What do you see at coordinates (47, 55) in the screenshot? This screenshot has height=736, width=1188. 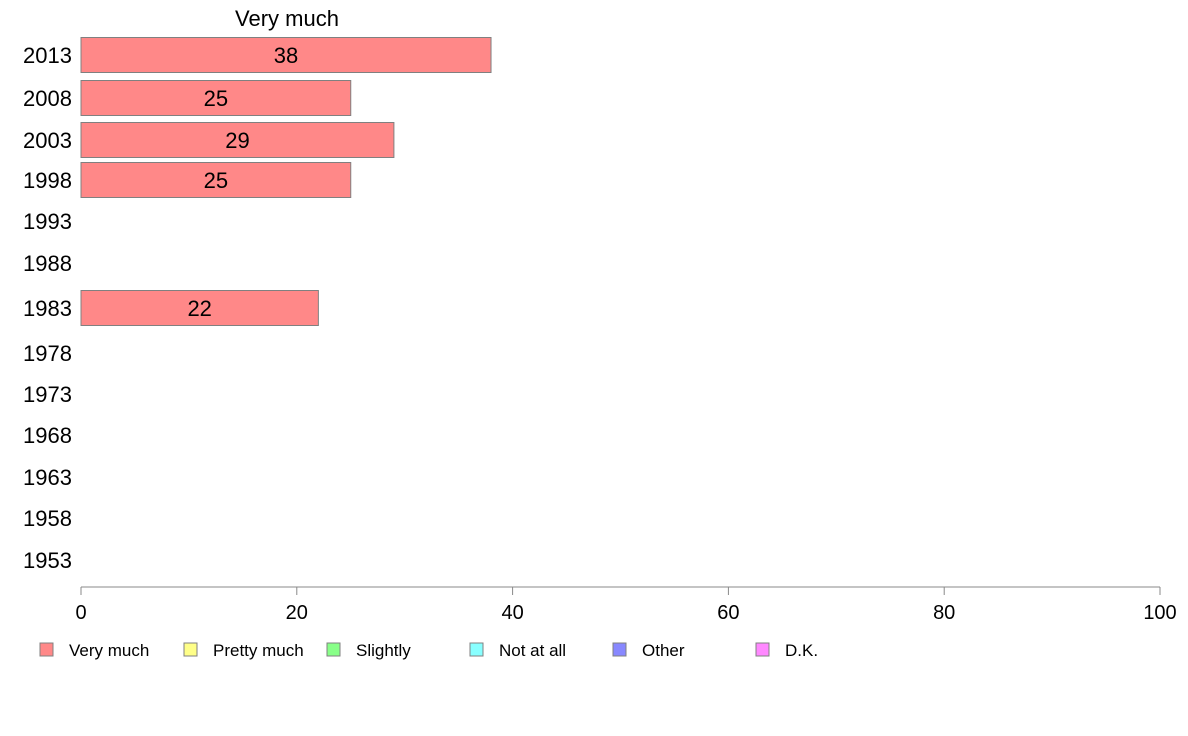 I see `y-tick-label: 2013` at bounding box center [47, 55].